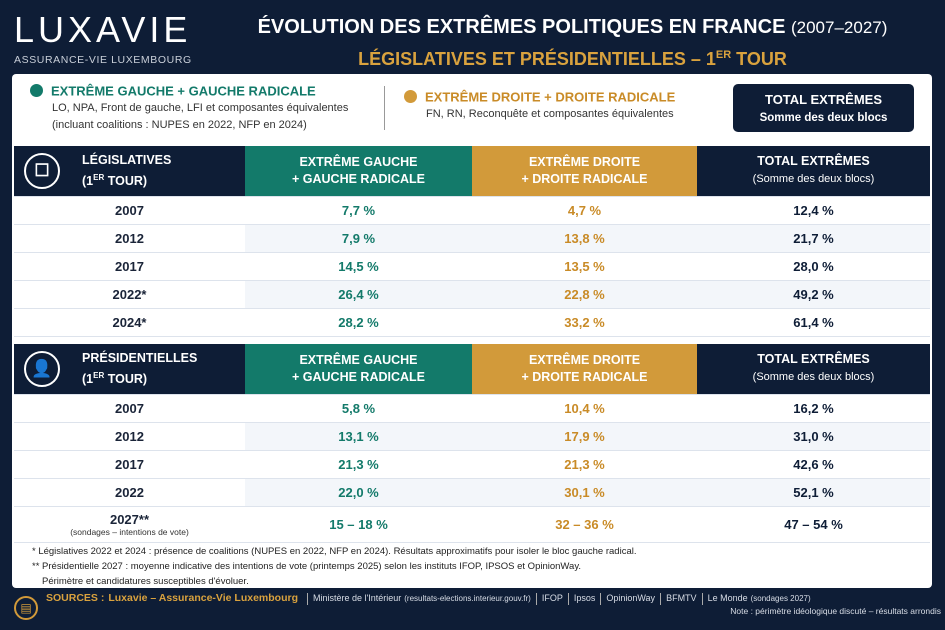  I want to click on col-right: EXTRÊME DROITE + DROITE RADICALE, so click(584, 171).